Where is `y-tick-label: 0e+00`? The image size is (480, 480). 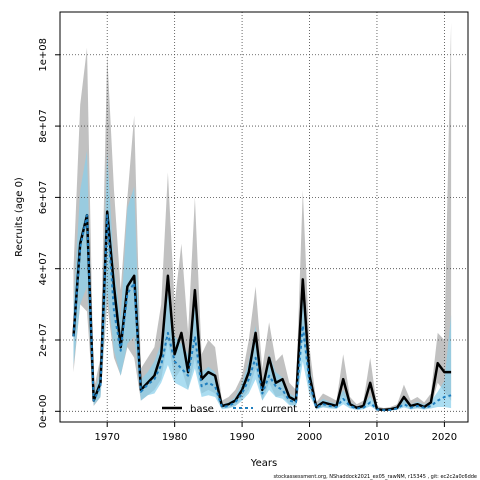 y-tick-label: 0e+00 is located at coordinates (43, 411).